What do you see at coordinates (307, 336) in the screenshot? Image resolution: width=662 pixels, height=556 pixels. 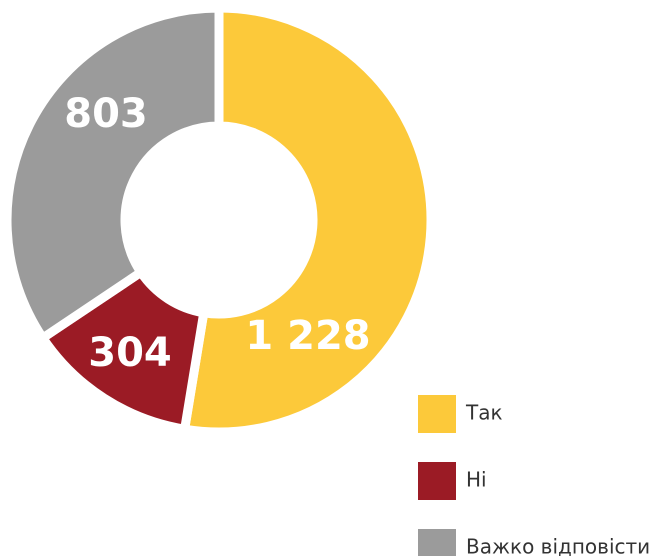 I see `data-label: 1 228` at bounding box center [307, 336].